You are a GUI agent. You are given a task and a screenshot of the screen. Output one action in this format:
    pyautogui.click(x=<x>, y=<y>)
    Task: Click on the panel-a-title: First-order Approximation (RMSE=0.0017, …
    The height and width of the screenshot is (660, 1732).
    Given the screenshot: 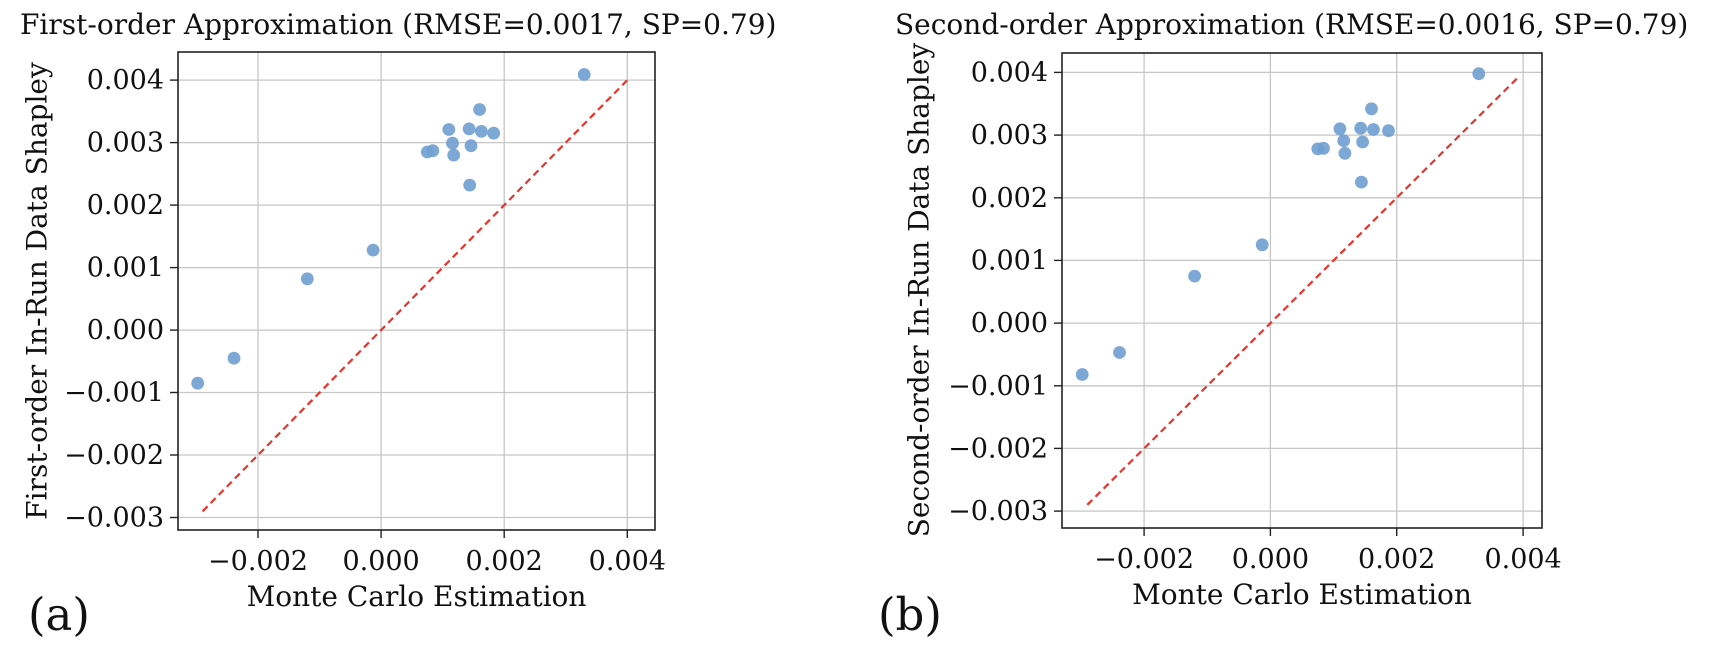 What is the action you would take?
    pyautogui.click(x=398, y=24)
    